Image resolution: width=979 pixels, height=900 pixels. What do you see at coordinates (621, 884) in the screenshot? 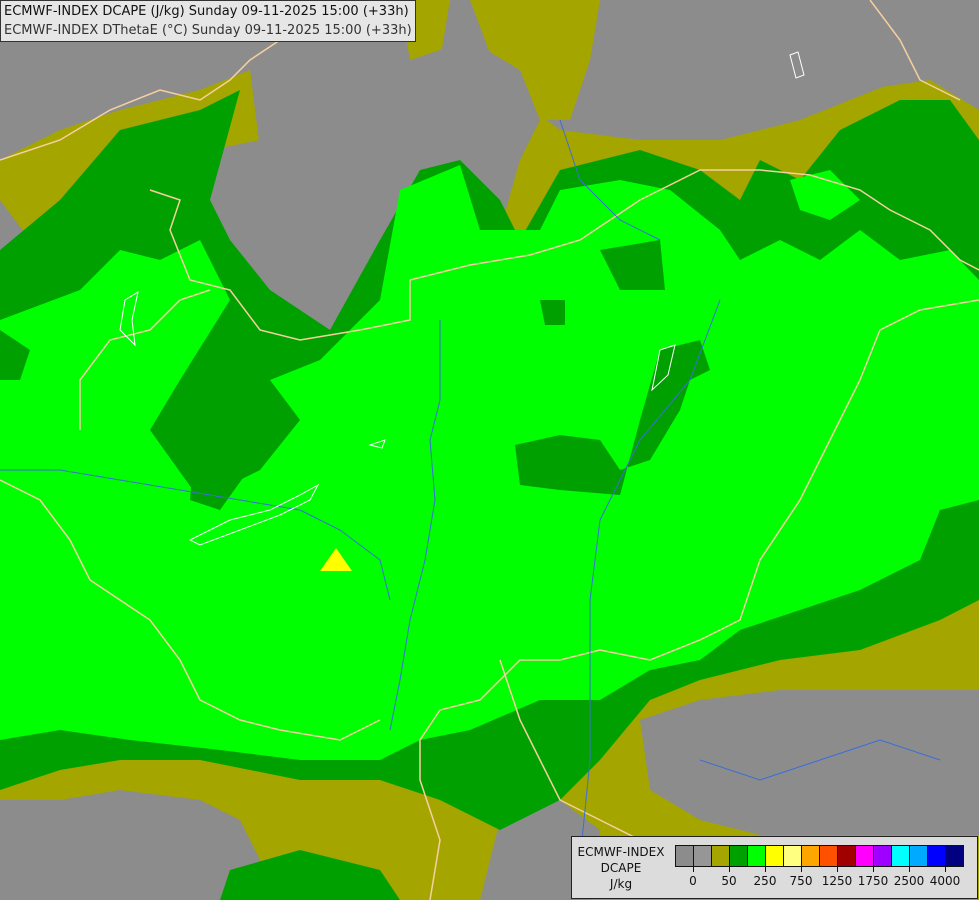
I see `legend-label-line: J/kg` at bounding box center [621, 884].